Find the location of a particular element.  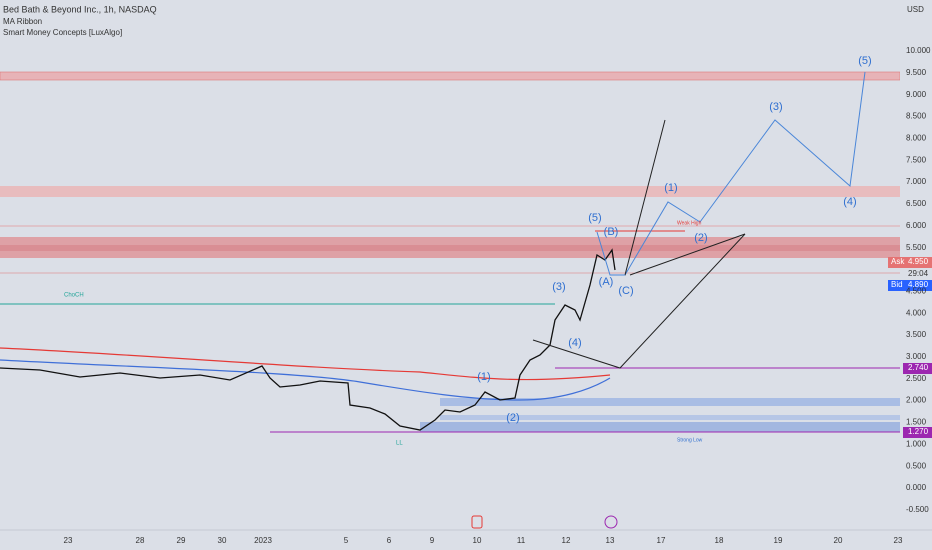

time-label: 11 is located at coordinates (521, 540).